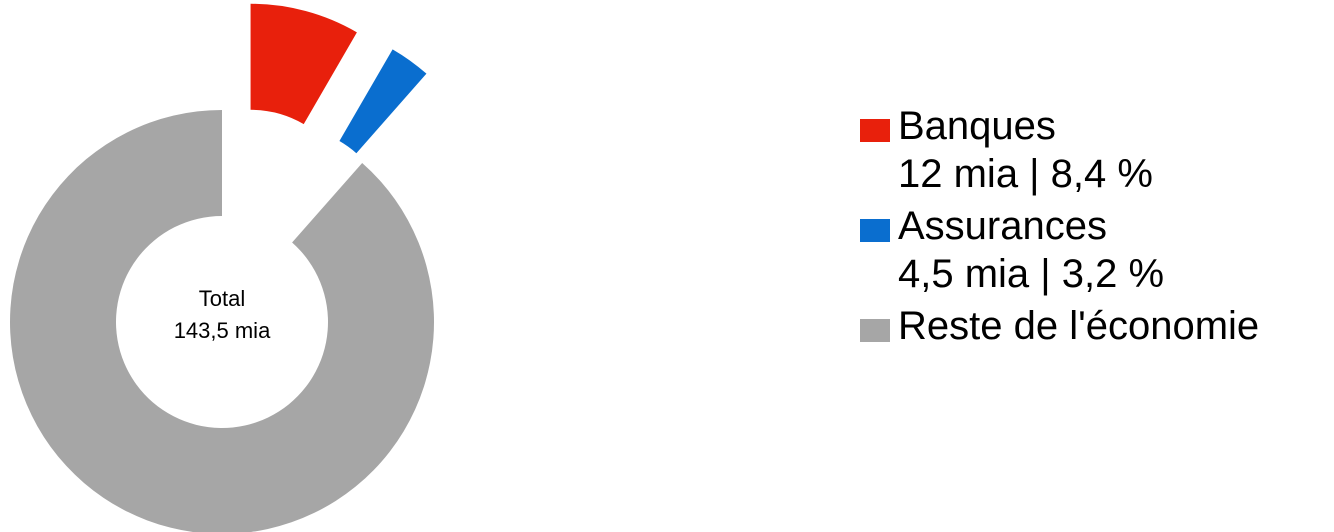 Image resolution: width=1334 pixels, height=532 pixels. Describe the element at coordinates (1059, 250) in the screenshot. I see `legend-item-assurances: Assurances 4,5 mia | 3,2 %` at that location.